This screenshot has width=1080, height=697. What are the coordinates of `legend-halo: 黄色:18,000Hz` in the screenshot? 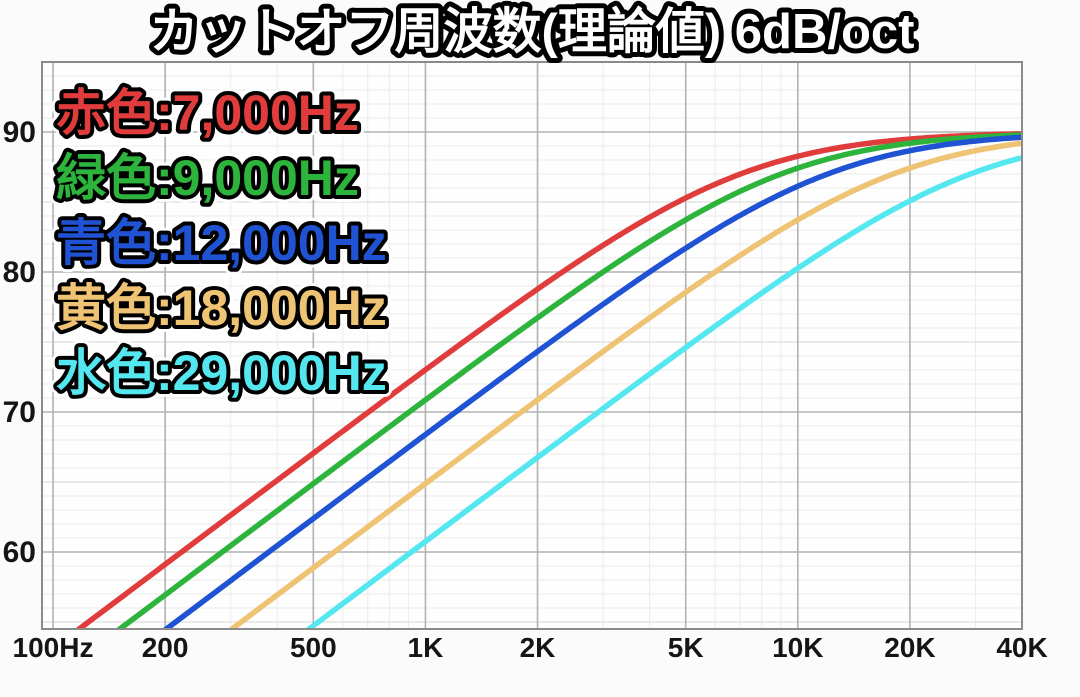 It's located at (221, 308).